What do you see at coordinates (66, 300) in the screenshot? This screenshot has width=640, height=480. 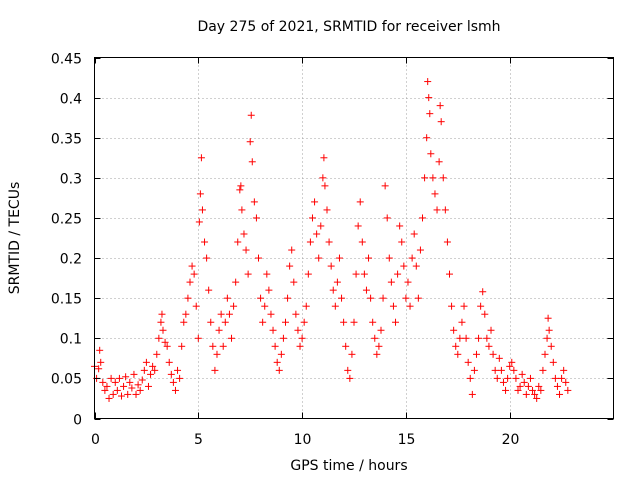 I see `y-tick-label: 0.15` at bounding box center [66, 300].